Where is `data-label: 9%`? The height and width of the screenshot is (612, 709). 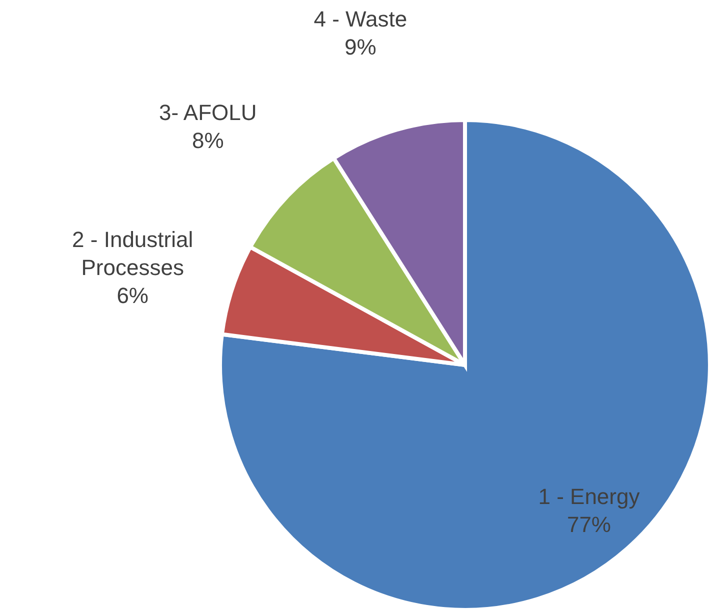 data-label: 9% is located at coordinates (360, 47).